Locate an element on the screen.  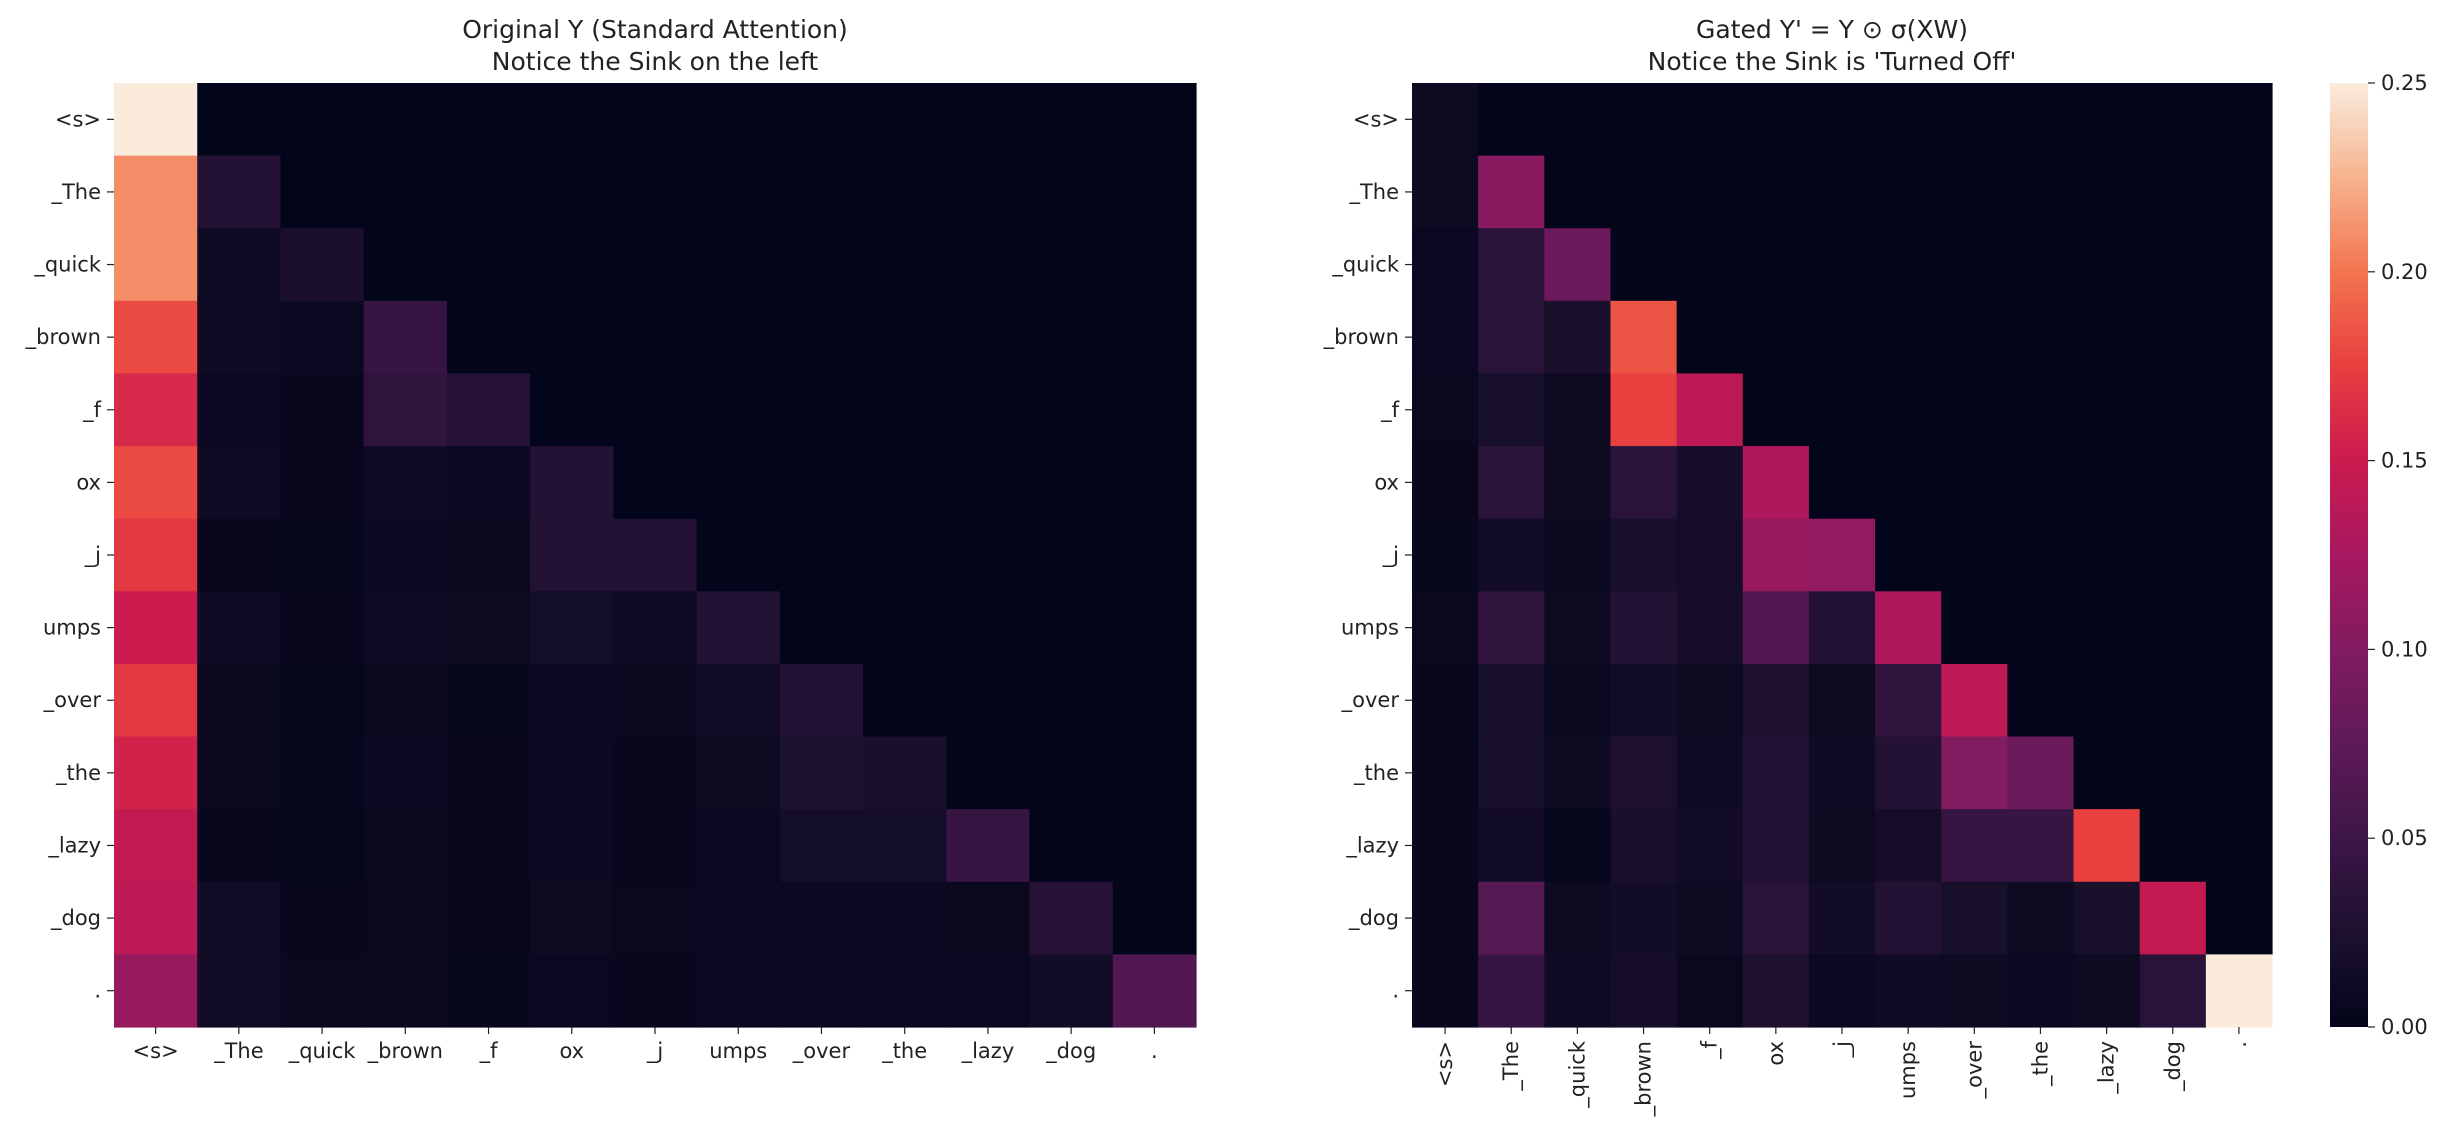
x-tick-label: _dog is located at coordinates (2173, 1066).